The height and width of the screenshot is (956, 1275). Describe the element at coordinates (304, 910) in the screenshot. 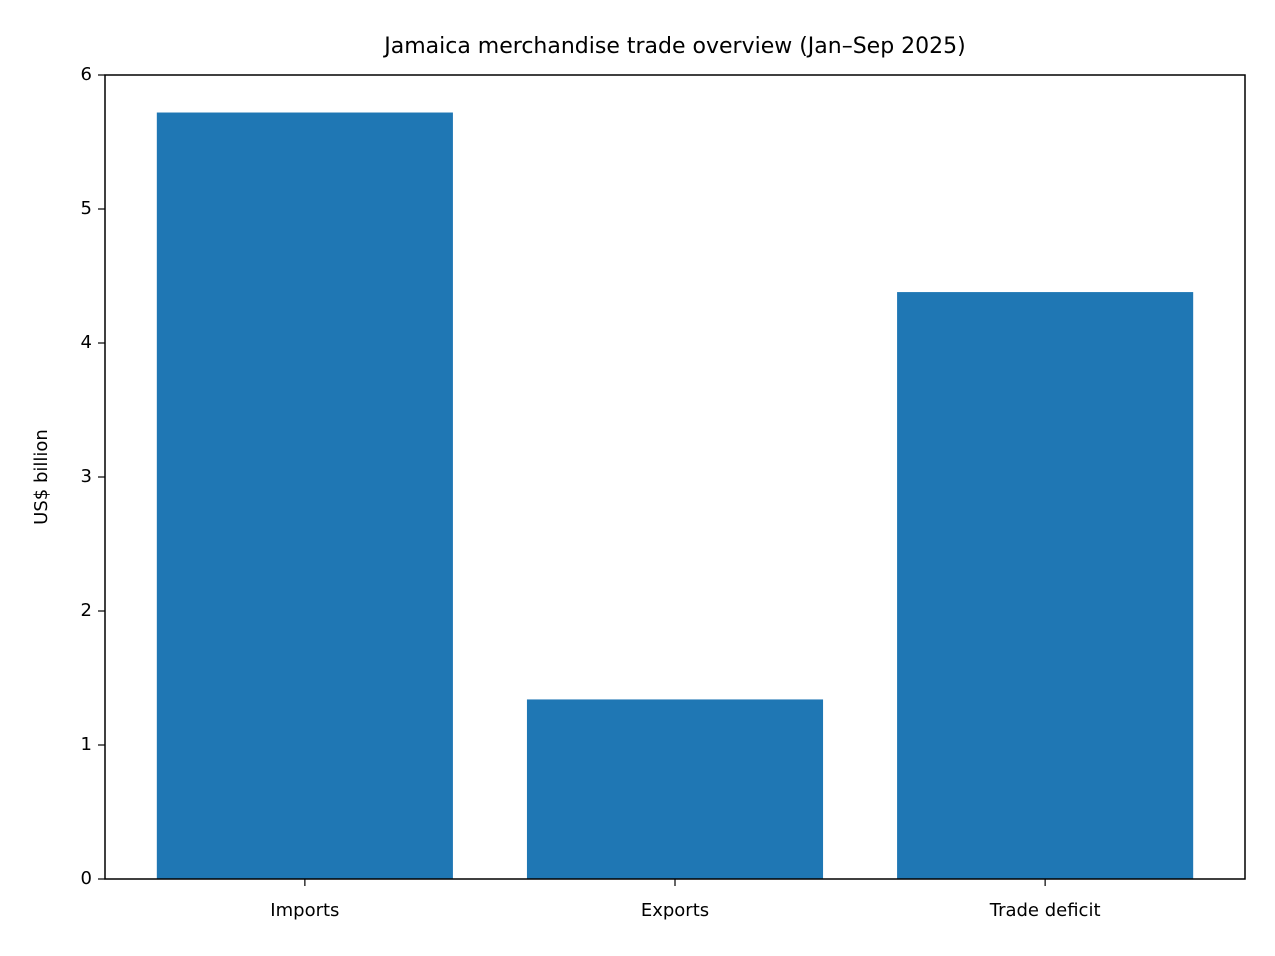

I see `x-tick-label: Imports` at that location.